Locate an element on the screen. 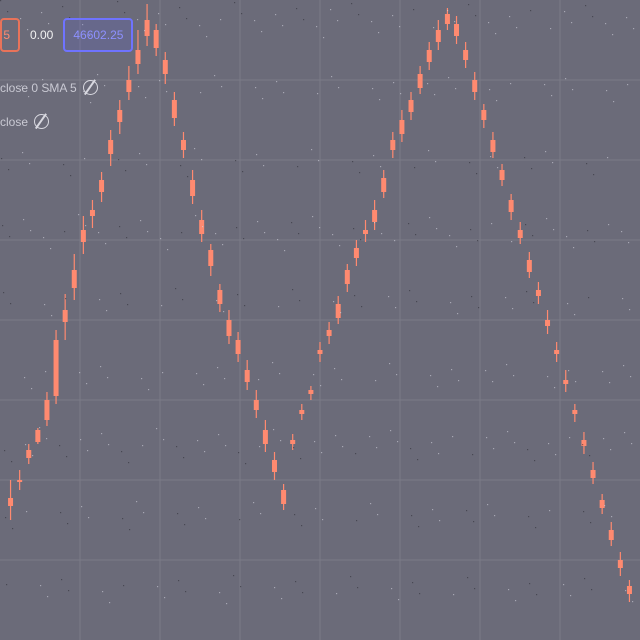 The width and height of the screenshot is (640, 640). sell-button: 5 is located at coordinates (10, 35).